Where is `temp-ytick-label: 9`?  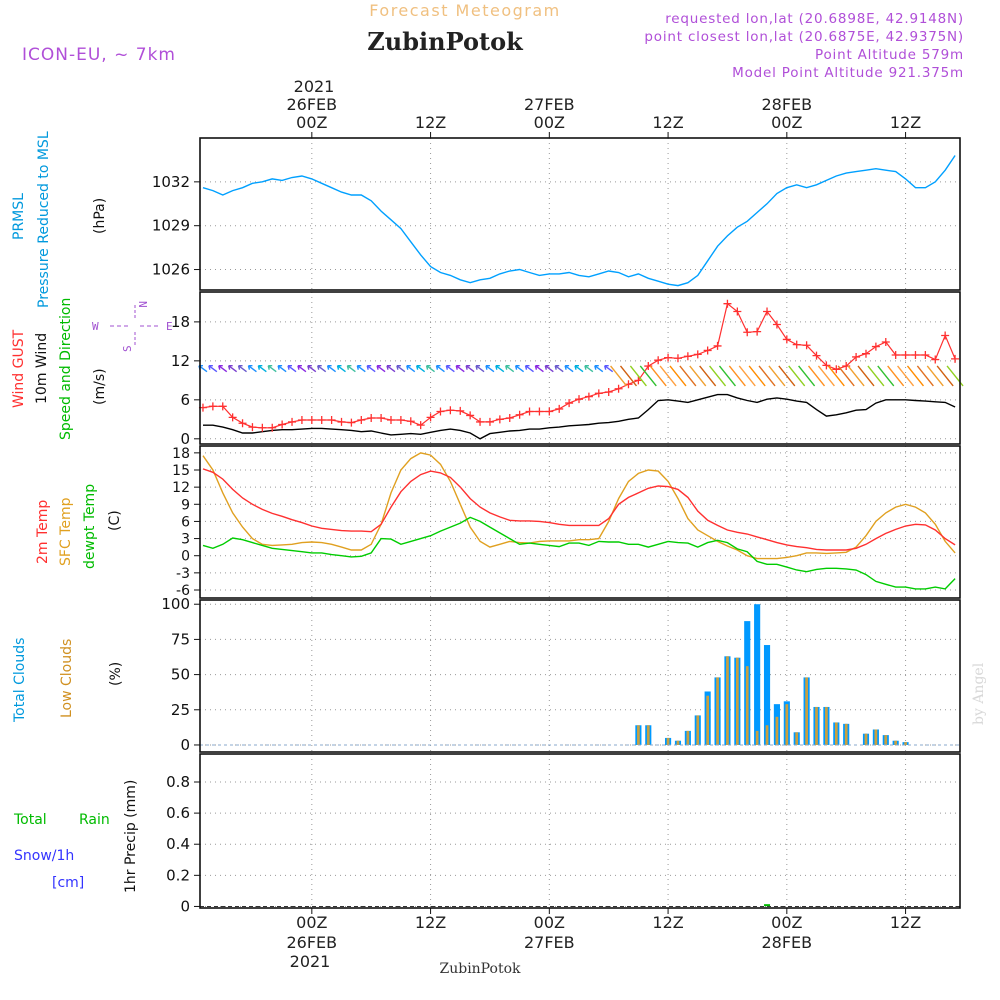
temp-ytick-label: 9 is located at coordinates (185, 505).